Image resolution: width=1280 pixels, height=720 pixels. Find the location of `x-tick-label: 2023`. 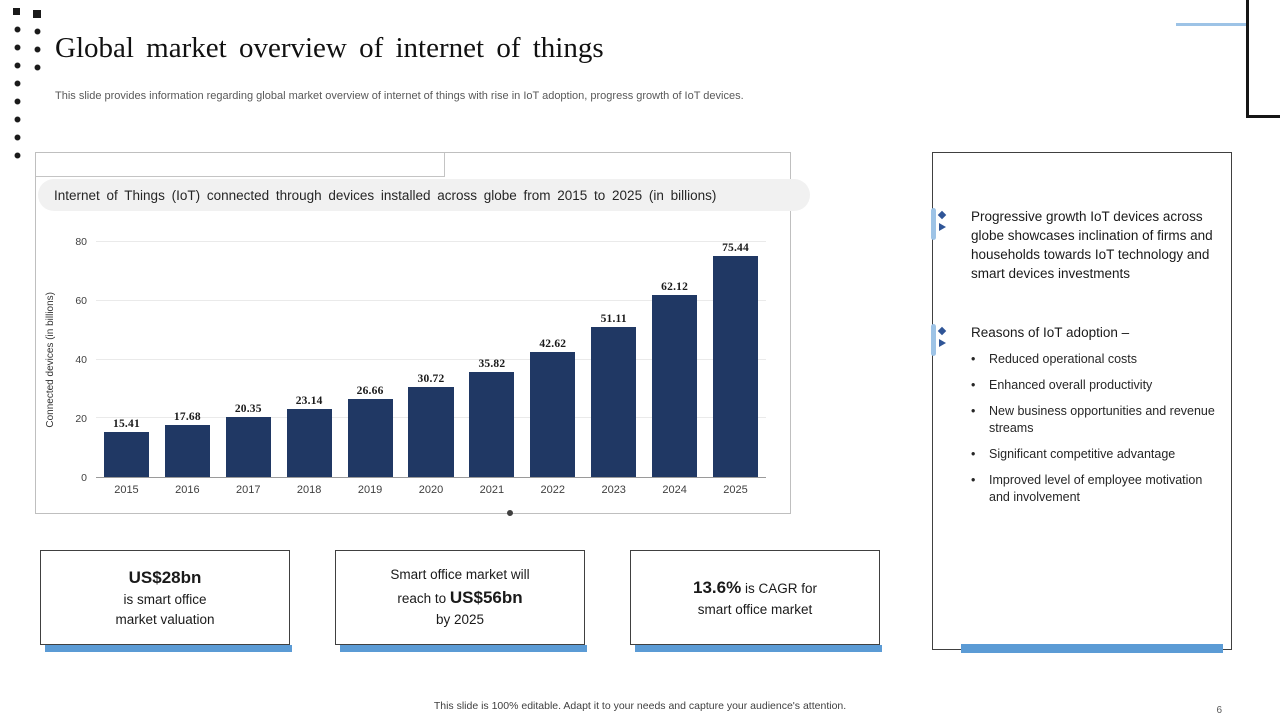

x-tick-label: 2023 is located at coordinates (613, 490).